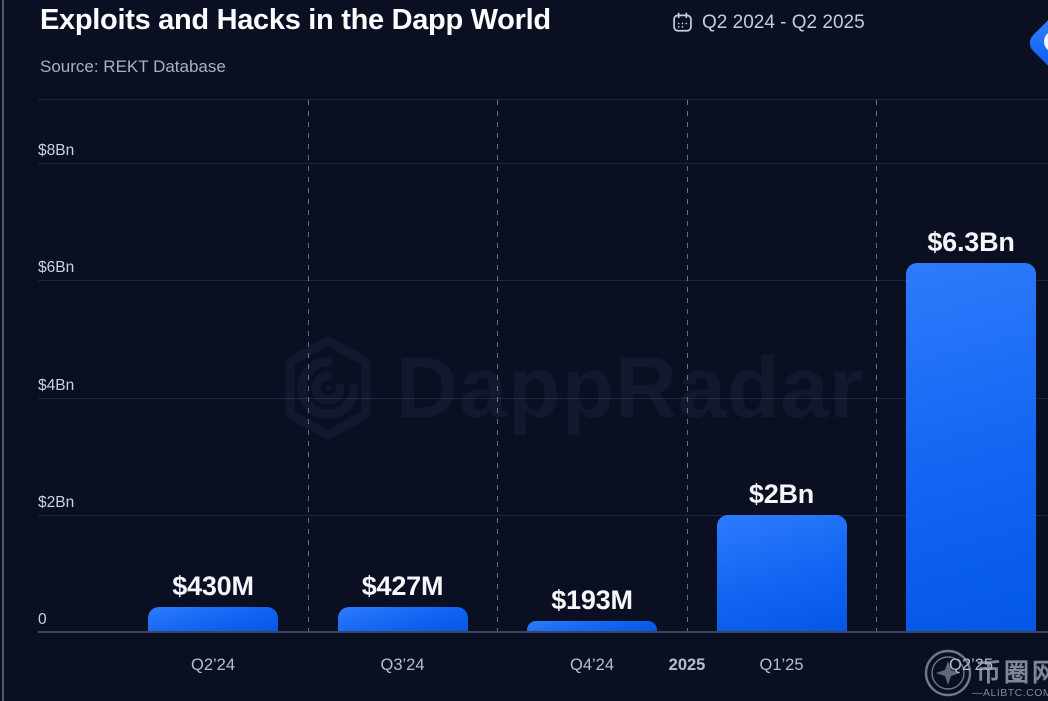 The image size is (1048, 701). I want to click on calendar-icon, so click(682, 22).